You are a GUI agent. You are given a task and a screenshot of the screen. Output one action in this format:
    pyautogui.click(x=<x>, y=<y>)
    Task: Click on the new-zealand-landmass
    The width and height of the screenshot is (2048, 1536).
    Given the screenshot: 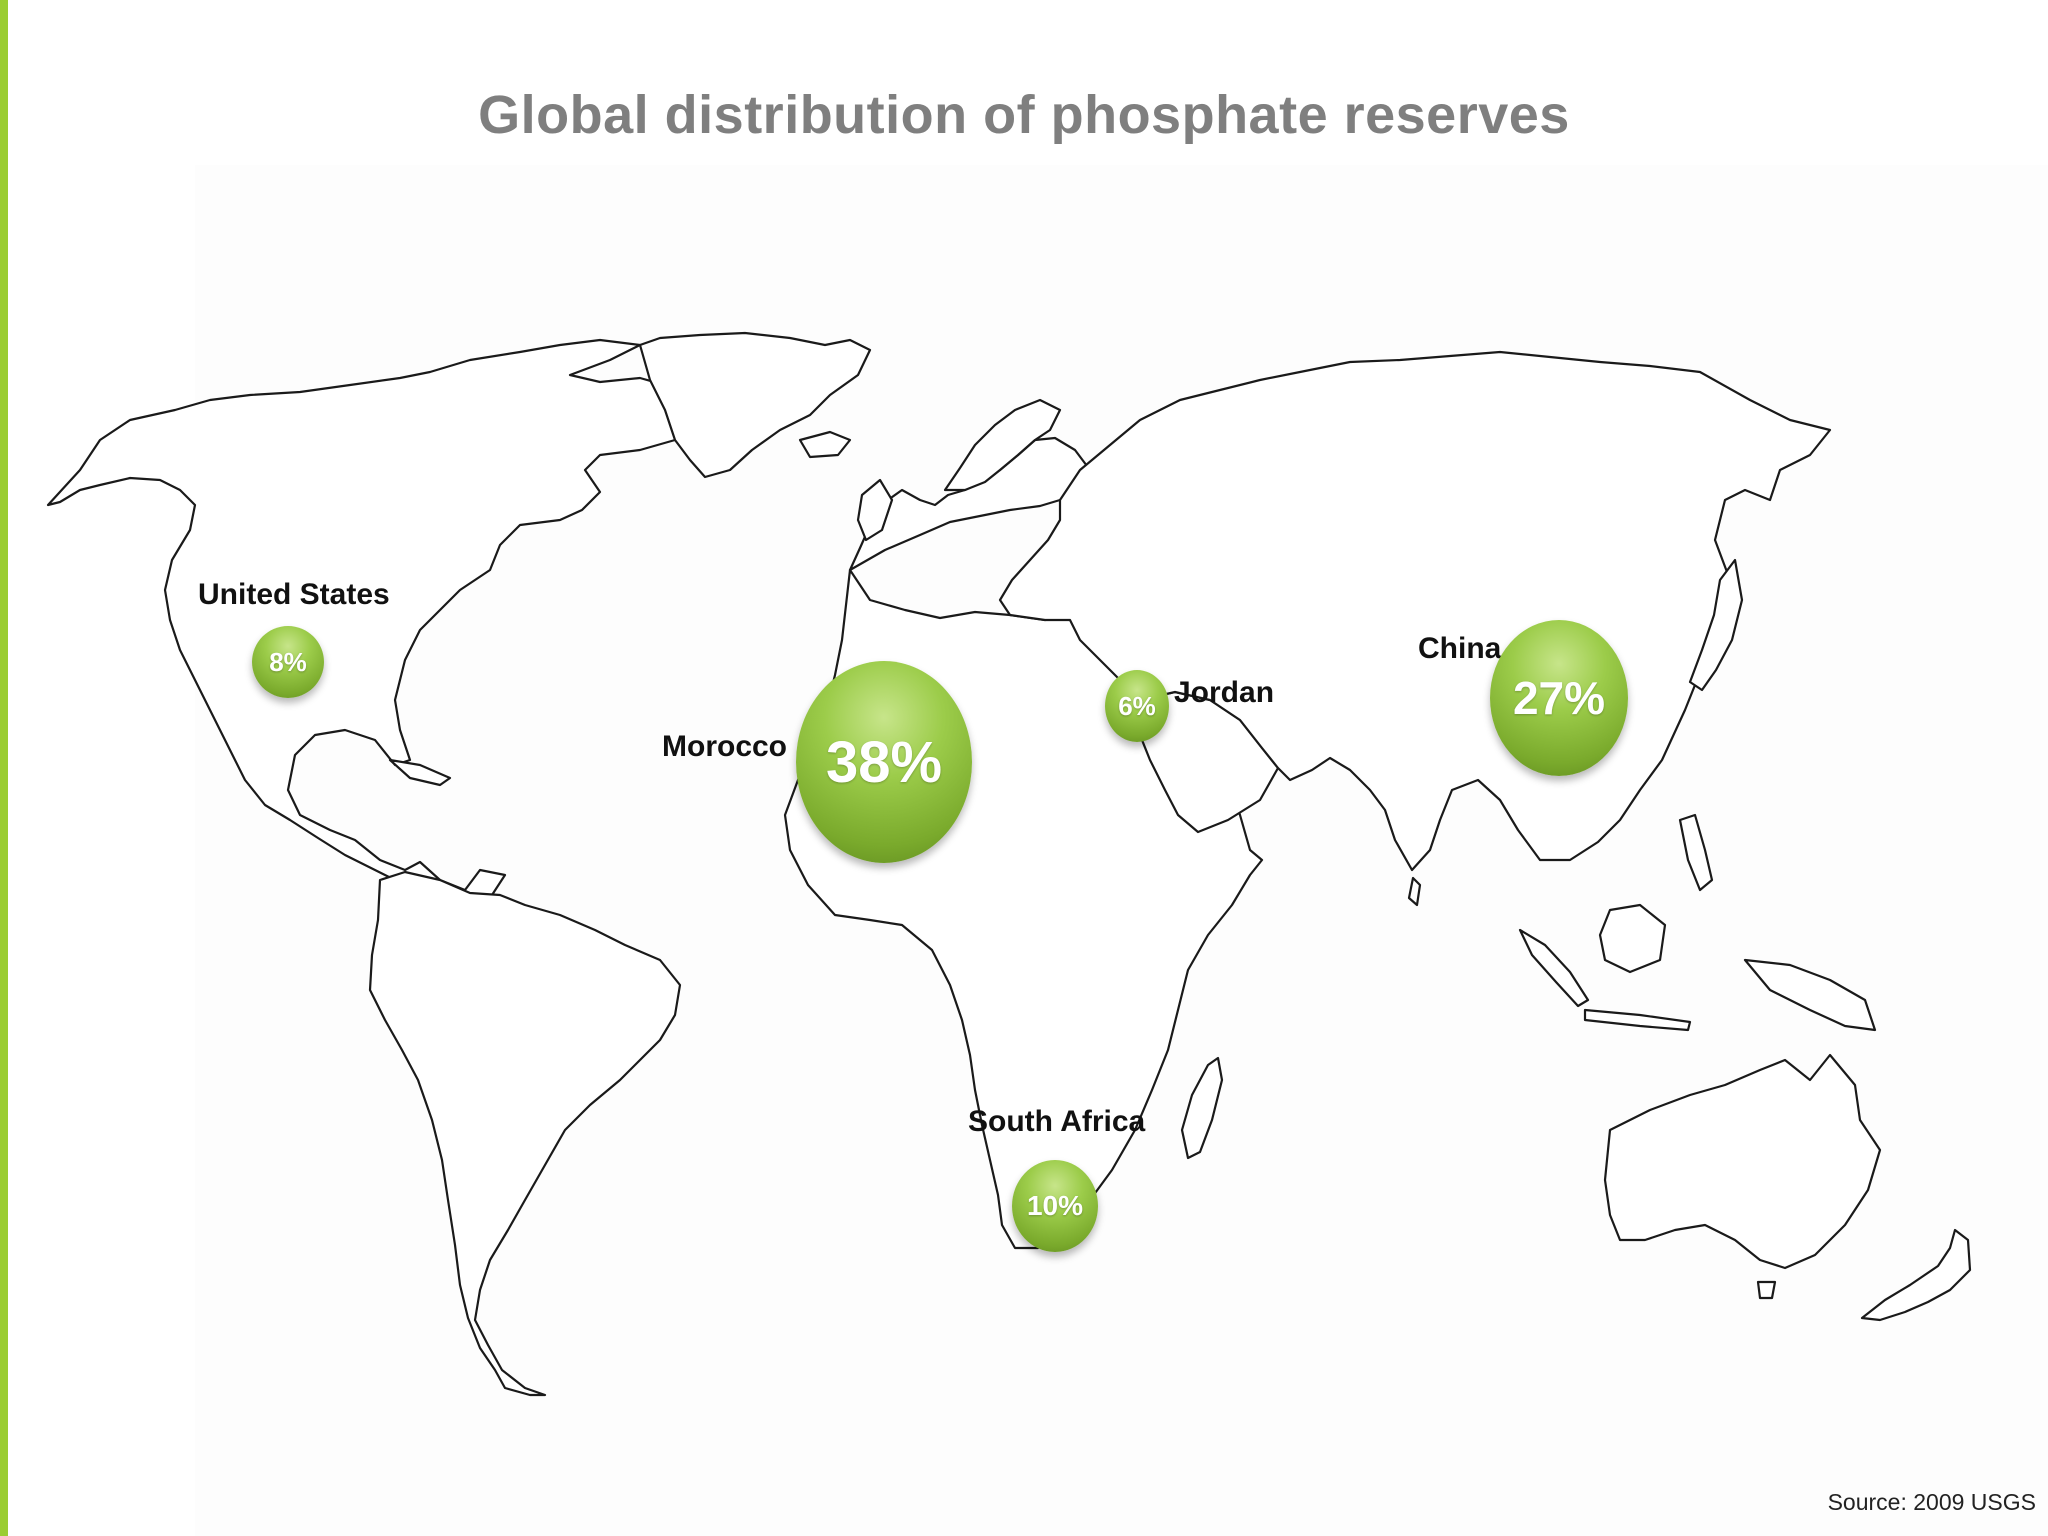 What is the action you would take?
    pyautogui.click(x=1916, y=1275)
    